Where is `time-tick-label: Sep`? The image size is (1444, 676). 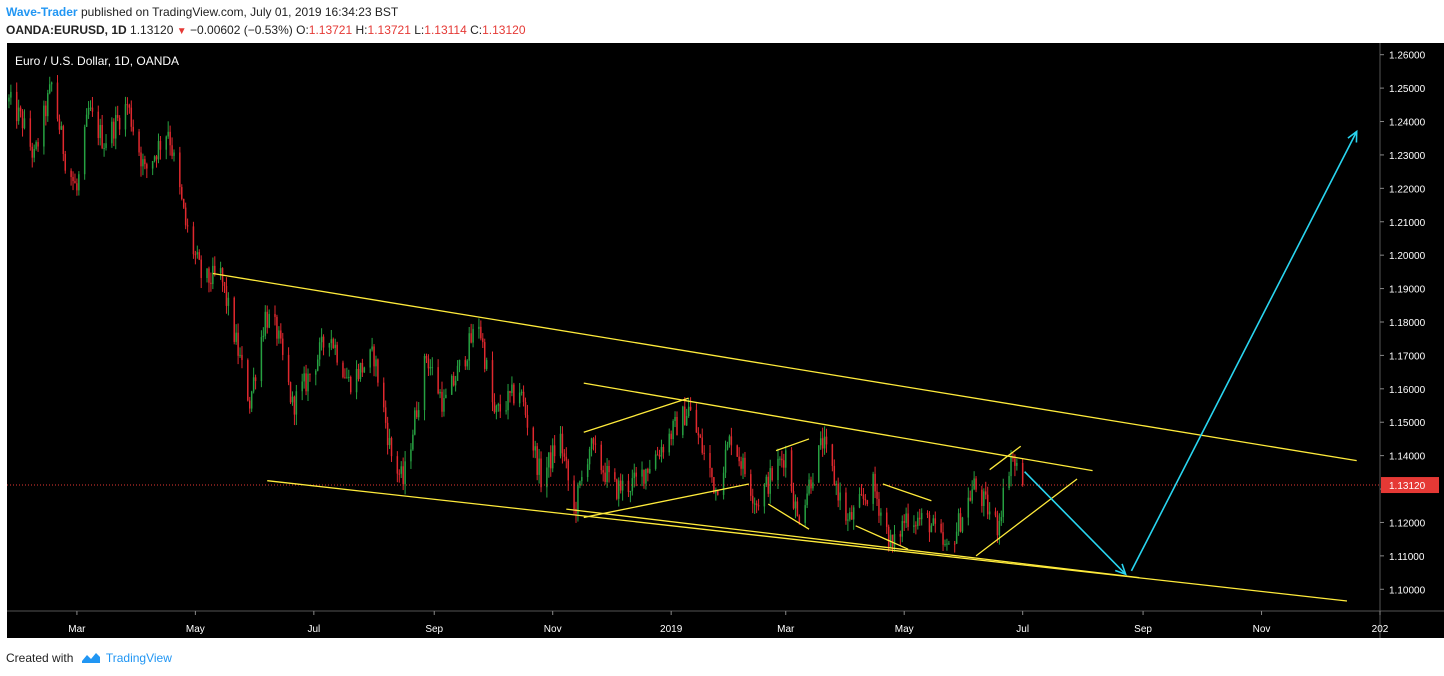
time-tick-label: Sep is located at coordinates (1143, 629).